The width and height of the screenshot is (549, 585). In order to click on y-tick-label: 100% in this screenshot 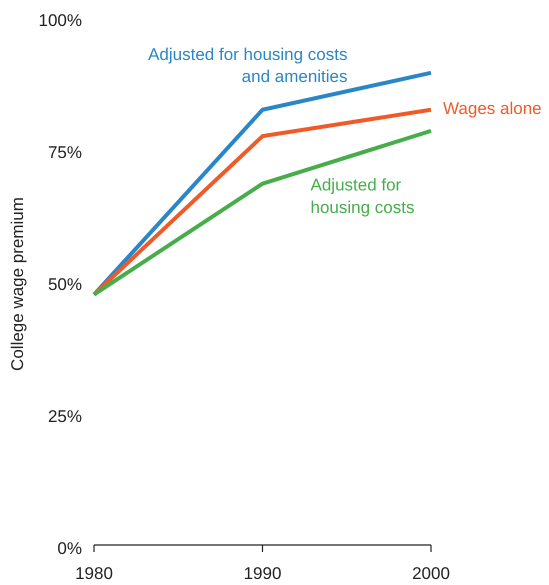, I will do `click(60, 20)`.